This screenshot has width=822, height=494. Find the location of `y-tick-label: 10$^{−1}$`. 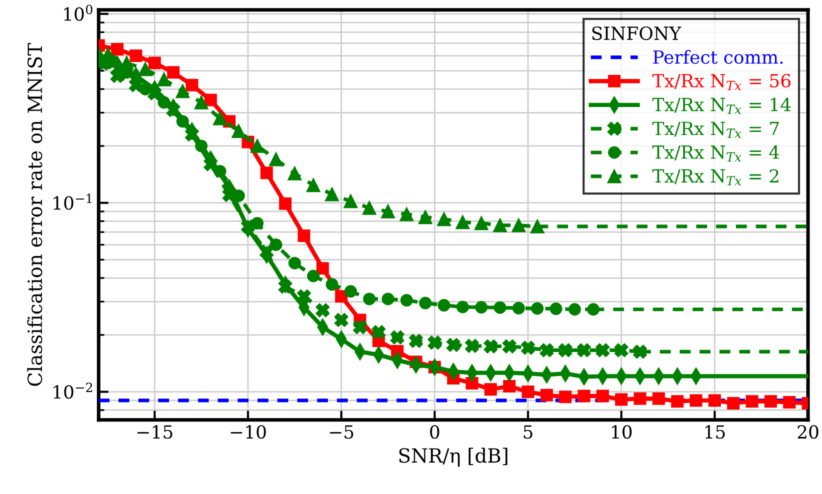

y-tick-label: 10$^{−1}$ is located at coordinates (73, 202).